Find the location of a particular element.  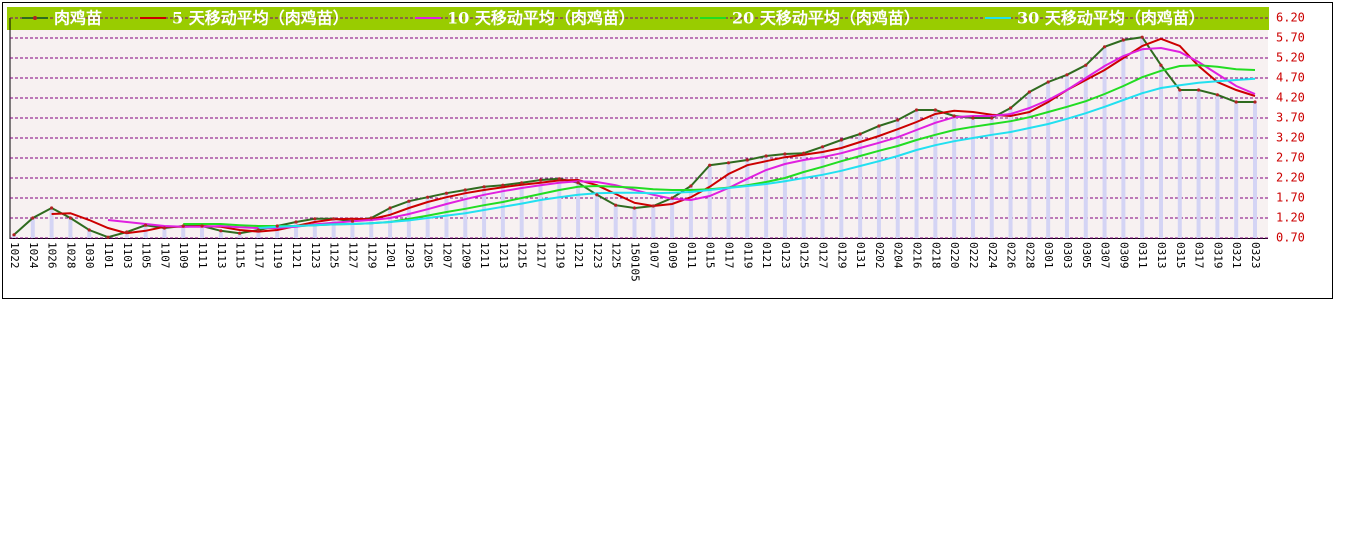

x-tick-label: 0123 is located at coordinates (785, 255).